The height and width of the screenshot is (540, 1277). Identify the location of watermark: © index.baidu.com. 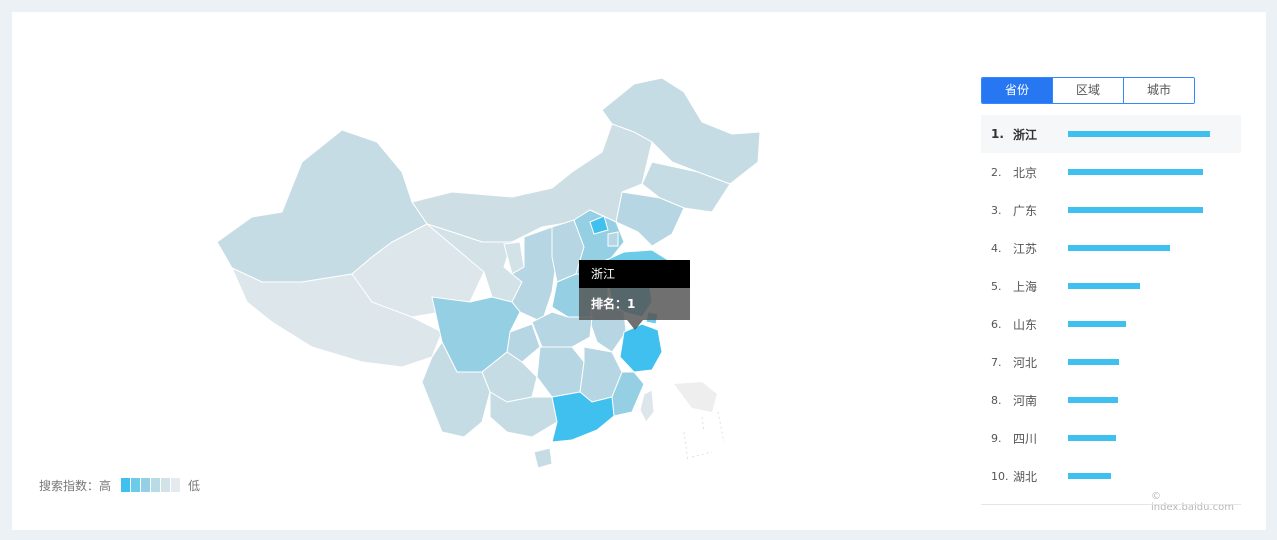
(1193, 502).